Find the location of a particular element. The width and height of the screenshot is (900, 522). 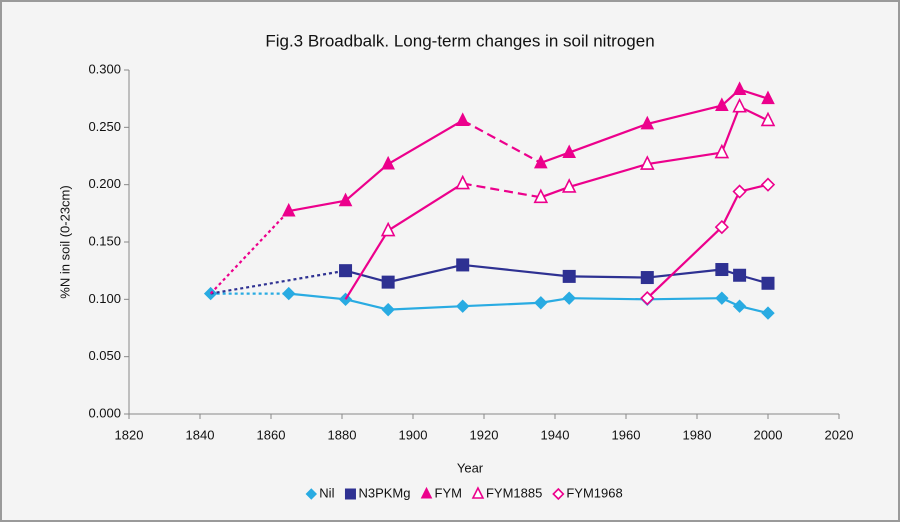

x-tick-label: 1940 is located at coordinates (555, 434).